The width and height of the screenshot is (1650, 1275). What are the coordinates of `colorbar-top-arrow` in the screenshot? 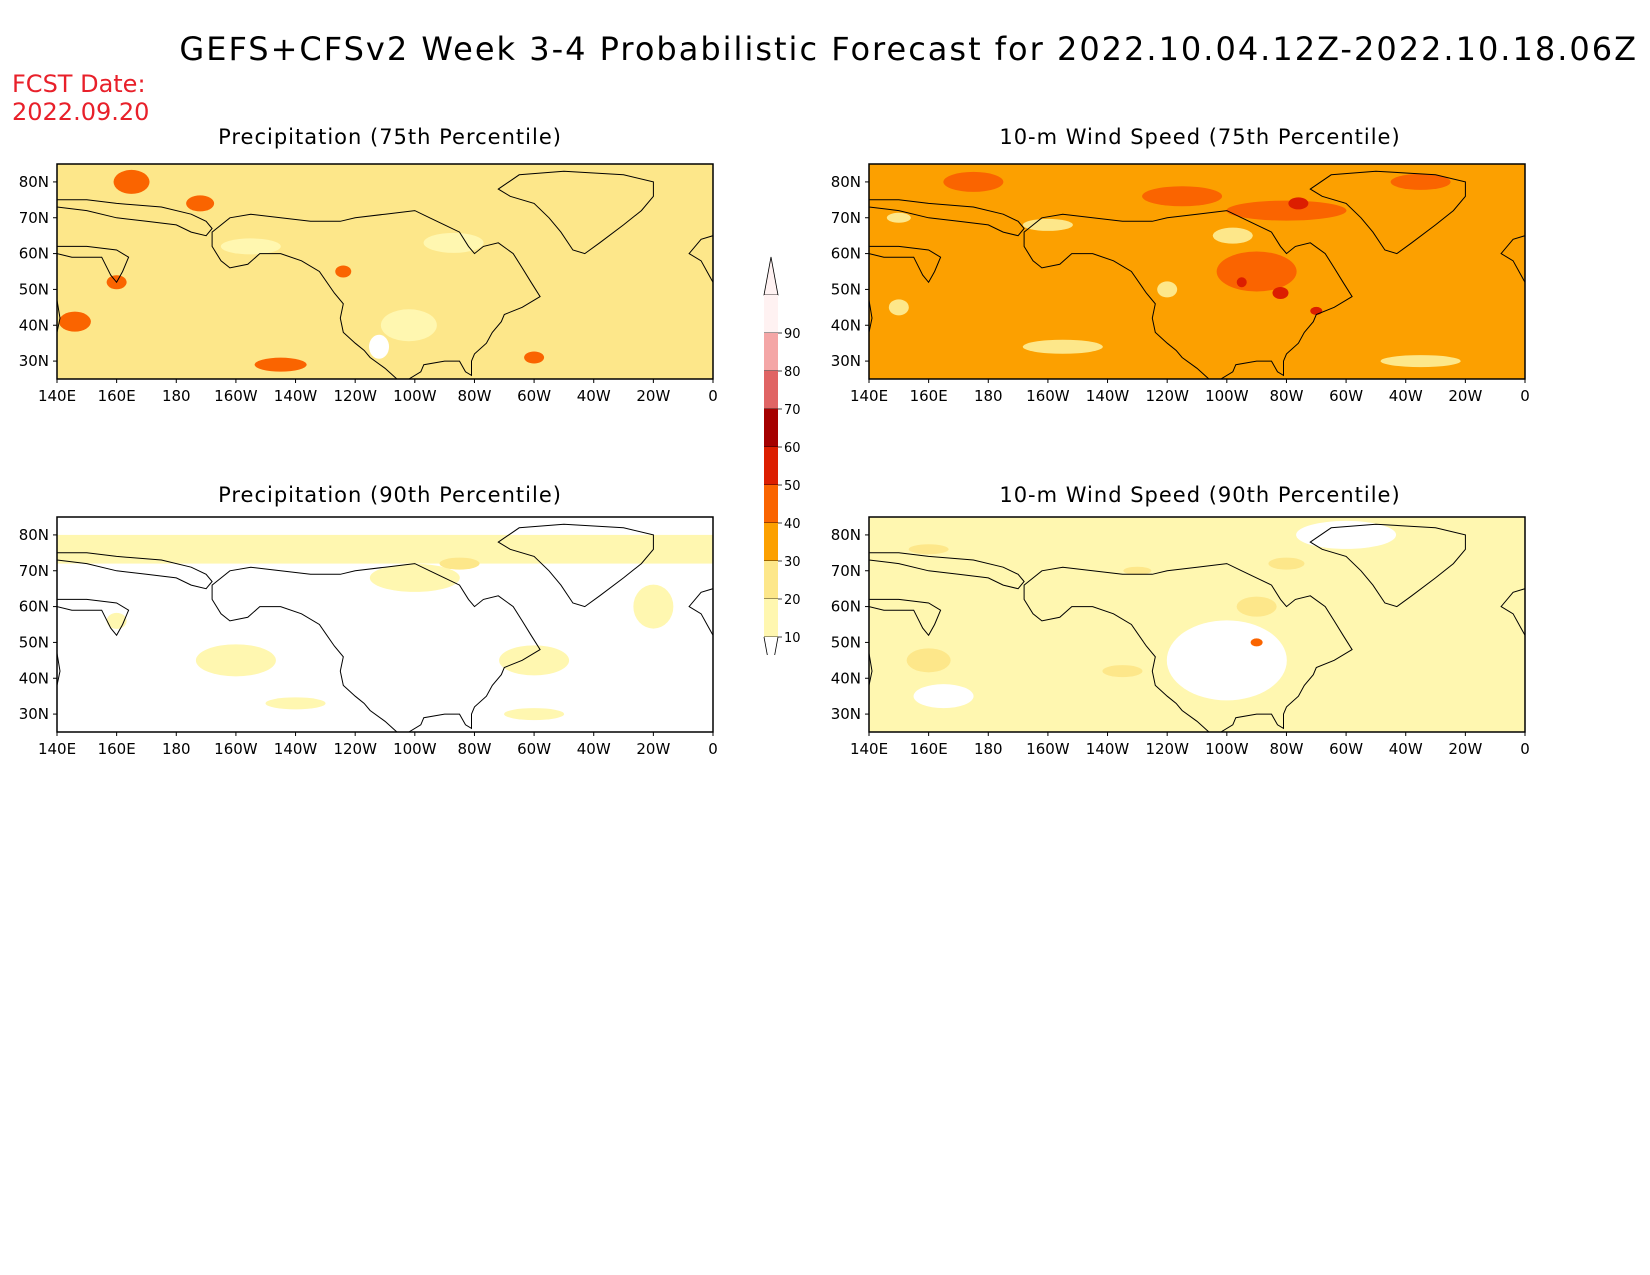 It's located at (771, 276).